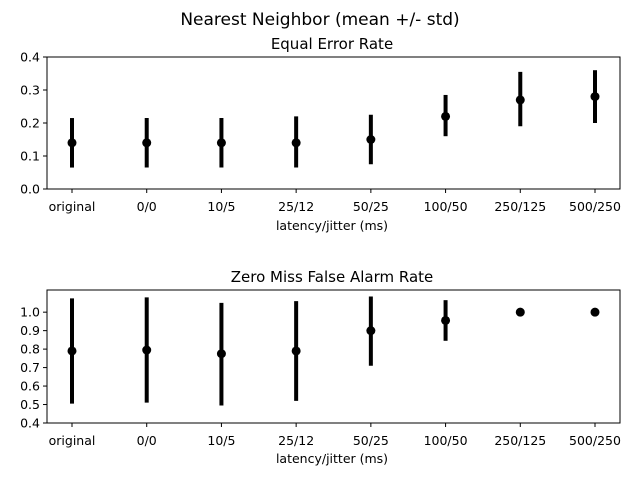 Image resolution: width=640 pixels, height=480 pixels. What do you see at coordinates (30, 123) in the screenshot?
I see `y-tick-label: 0.2` at bounding box center [30, 123].